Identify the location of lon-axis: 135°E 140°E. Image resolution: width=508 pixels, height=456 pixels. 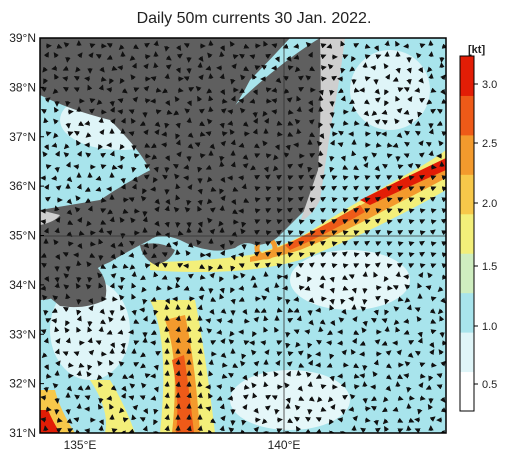
(182, 445).